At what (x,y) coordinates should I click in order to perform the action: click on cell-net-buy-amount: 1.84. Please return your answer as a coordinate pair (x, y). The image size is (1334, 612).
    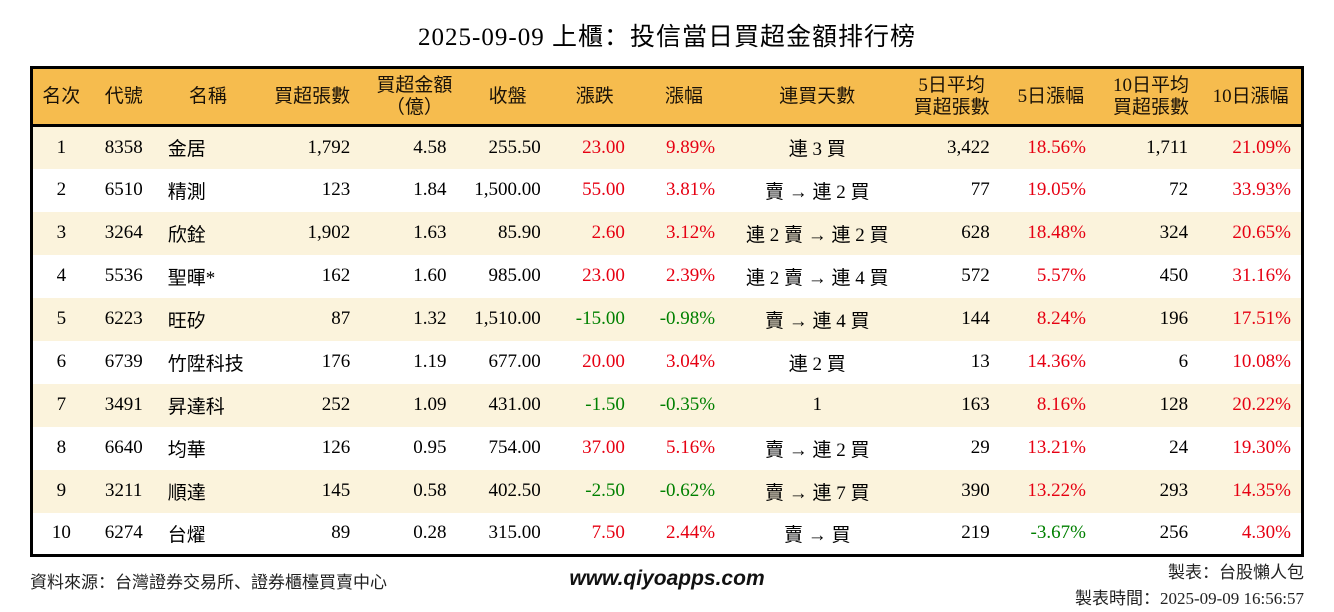
    Looking at the image, I should click on (430, 189).